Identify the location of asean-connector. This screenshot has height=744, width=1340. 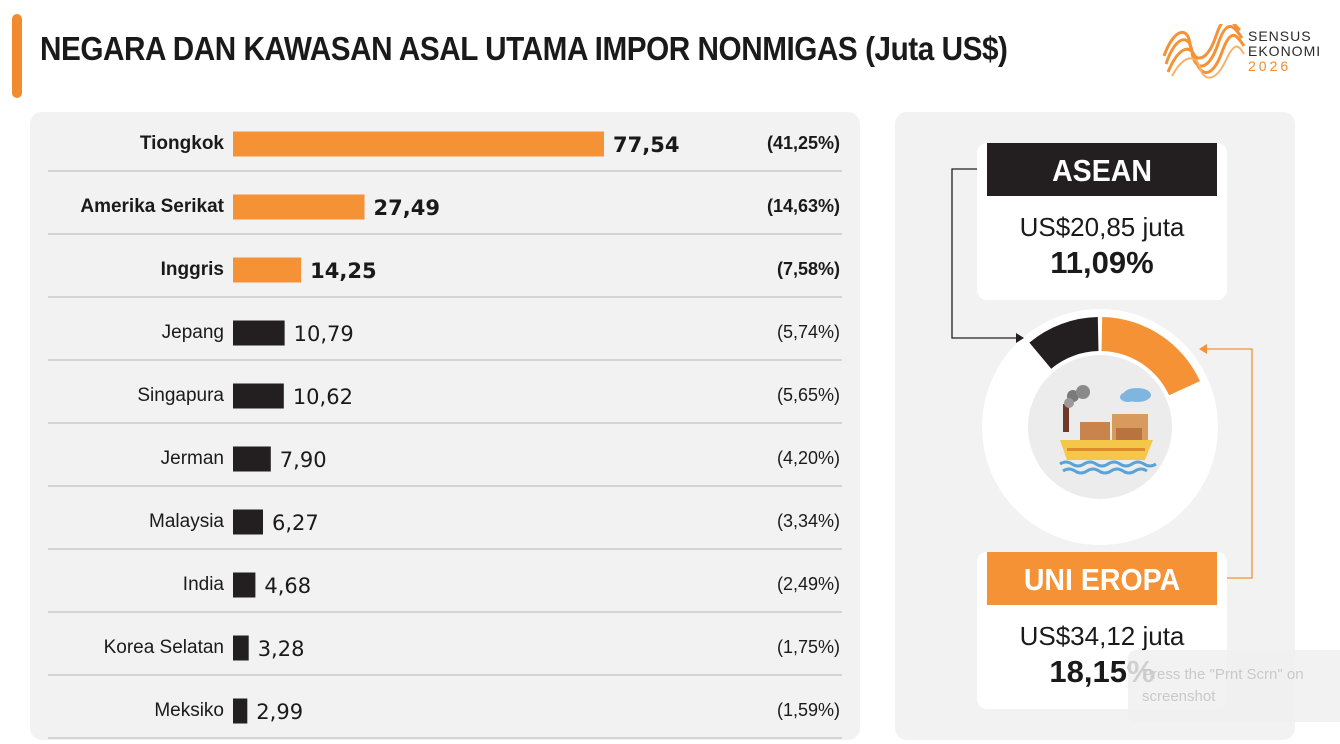
(985, 253).